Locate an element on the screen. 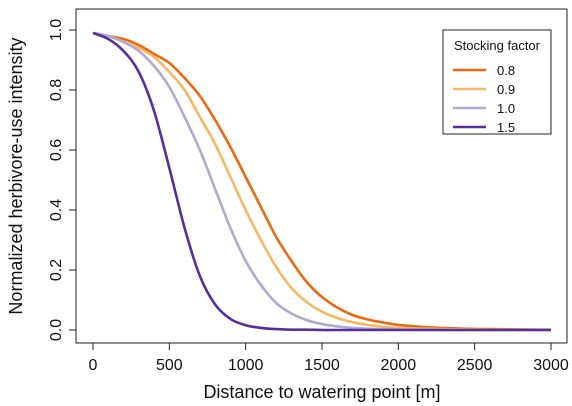  x-tick-label: 0 is located at coordinates (93, 365).